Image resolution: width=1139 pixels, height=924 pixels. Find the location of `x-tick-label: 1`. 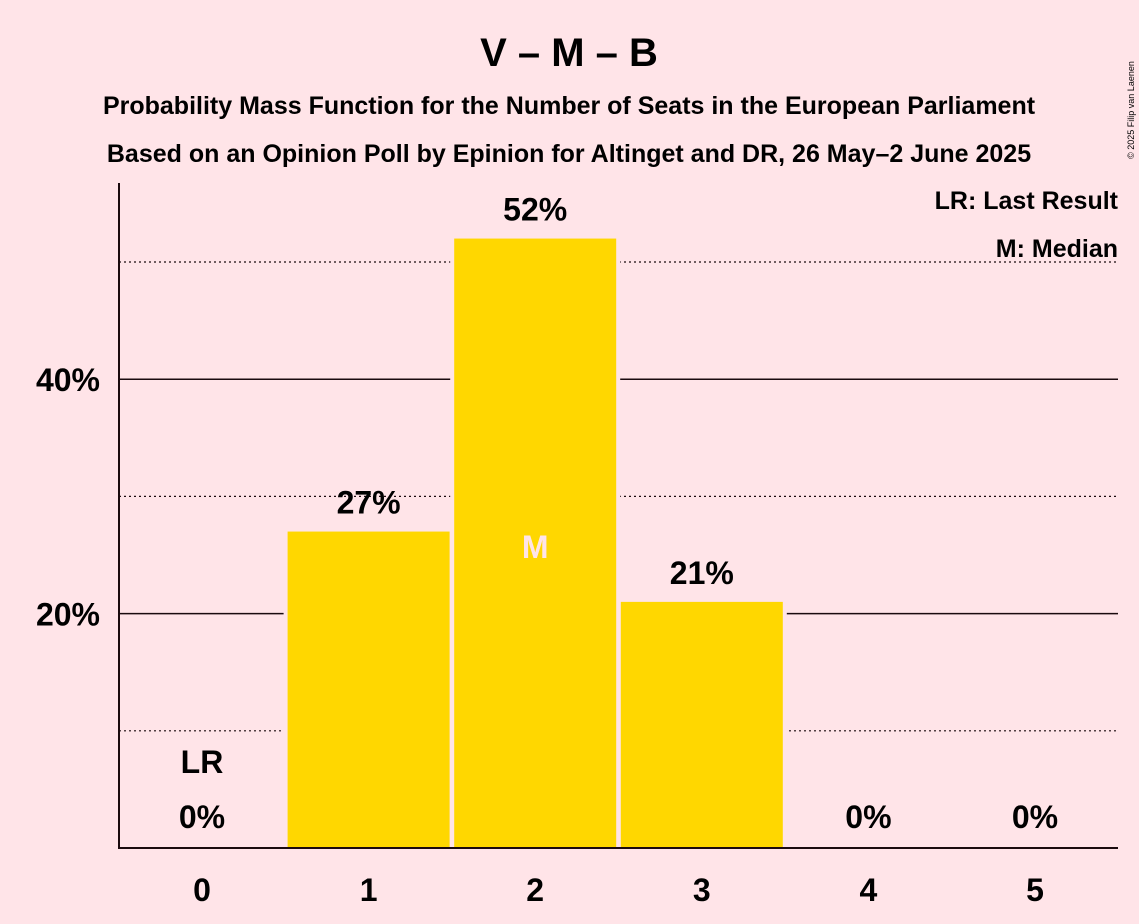

x-tick-label: 1 is located at coordinates (369, 890).